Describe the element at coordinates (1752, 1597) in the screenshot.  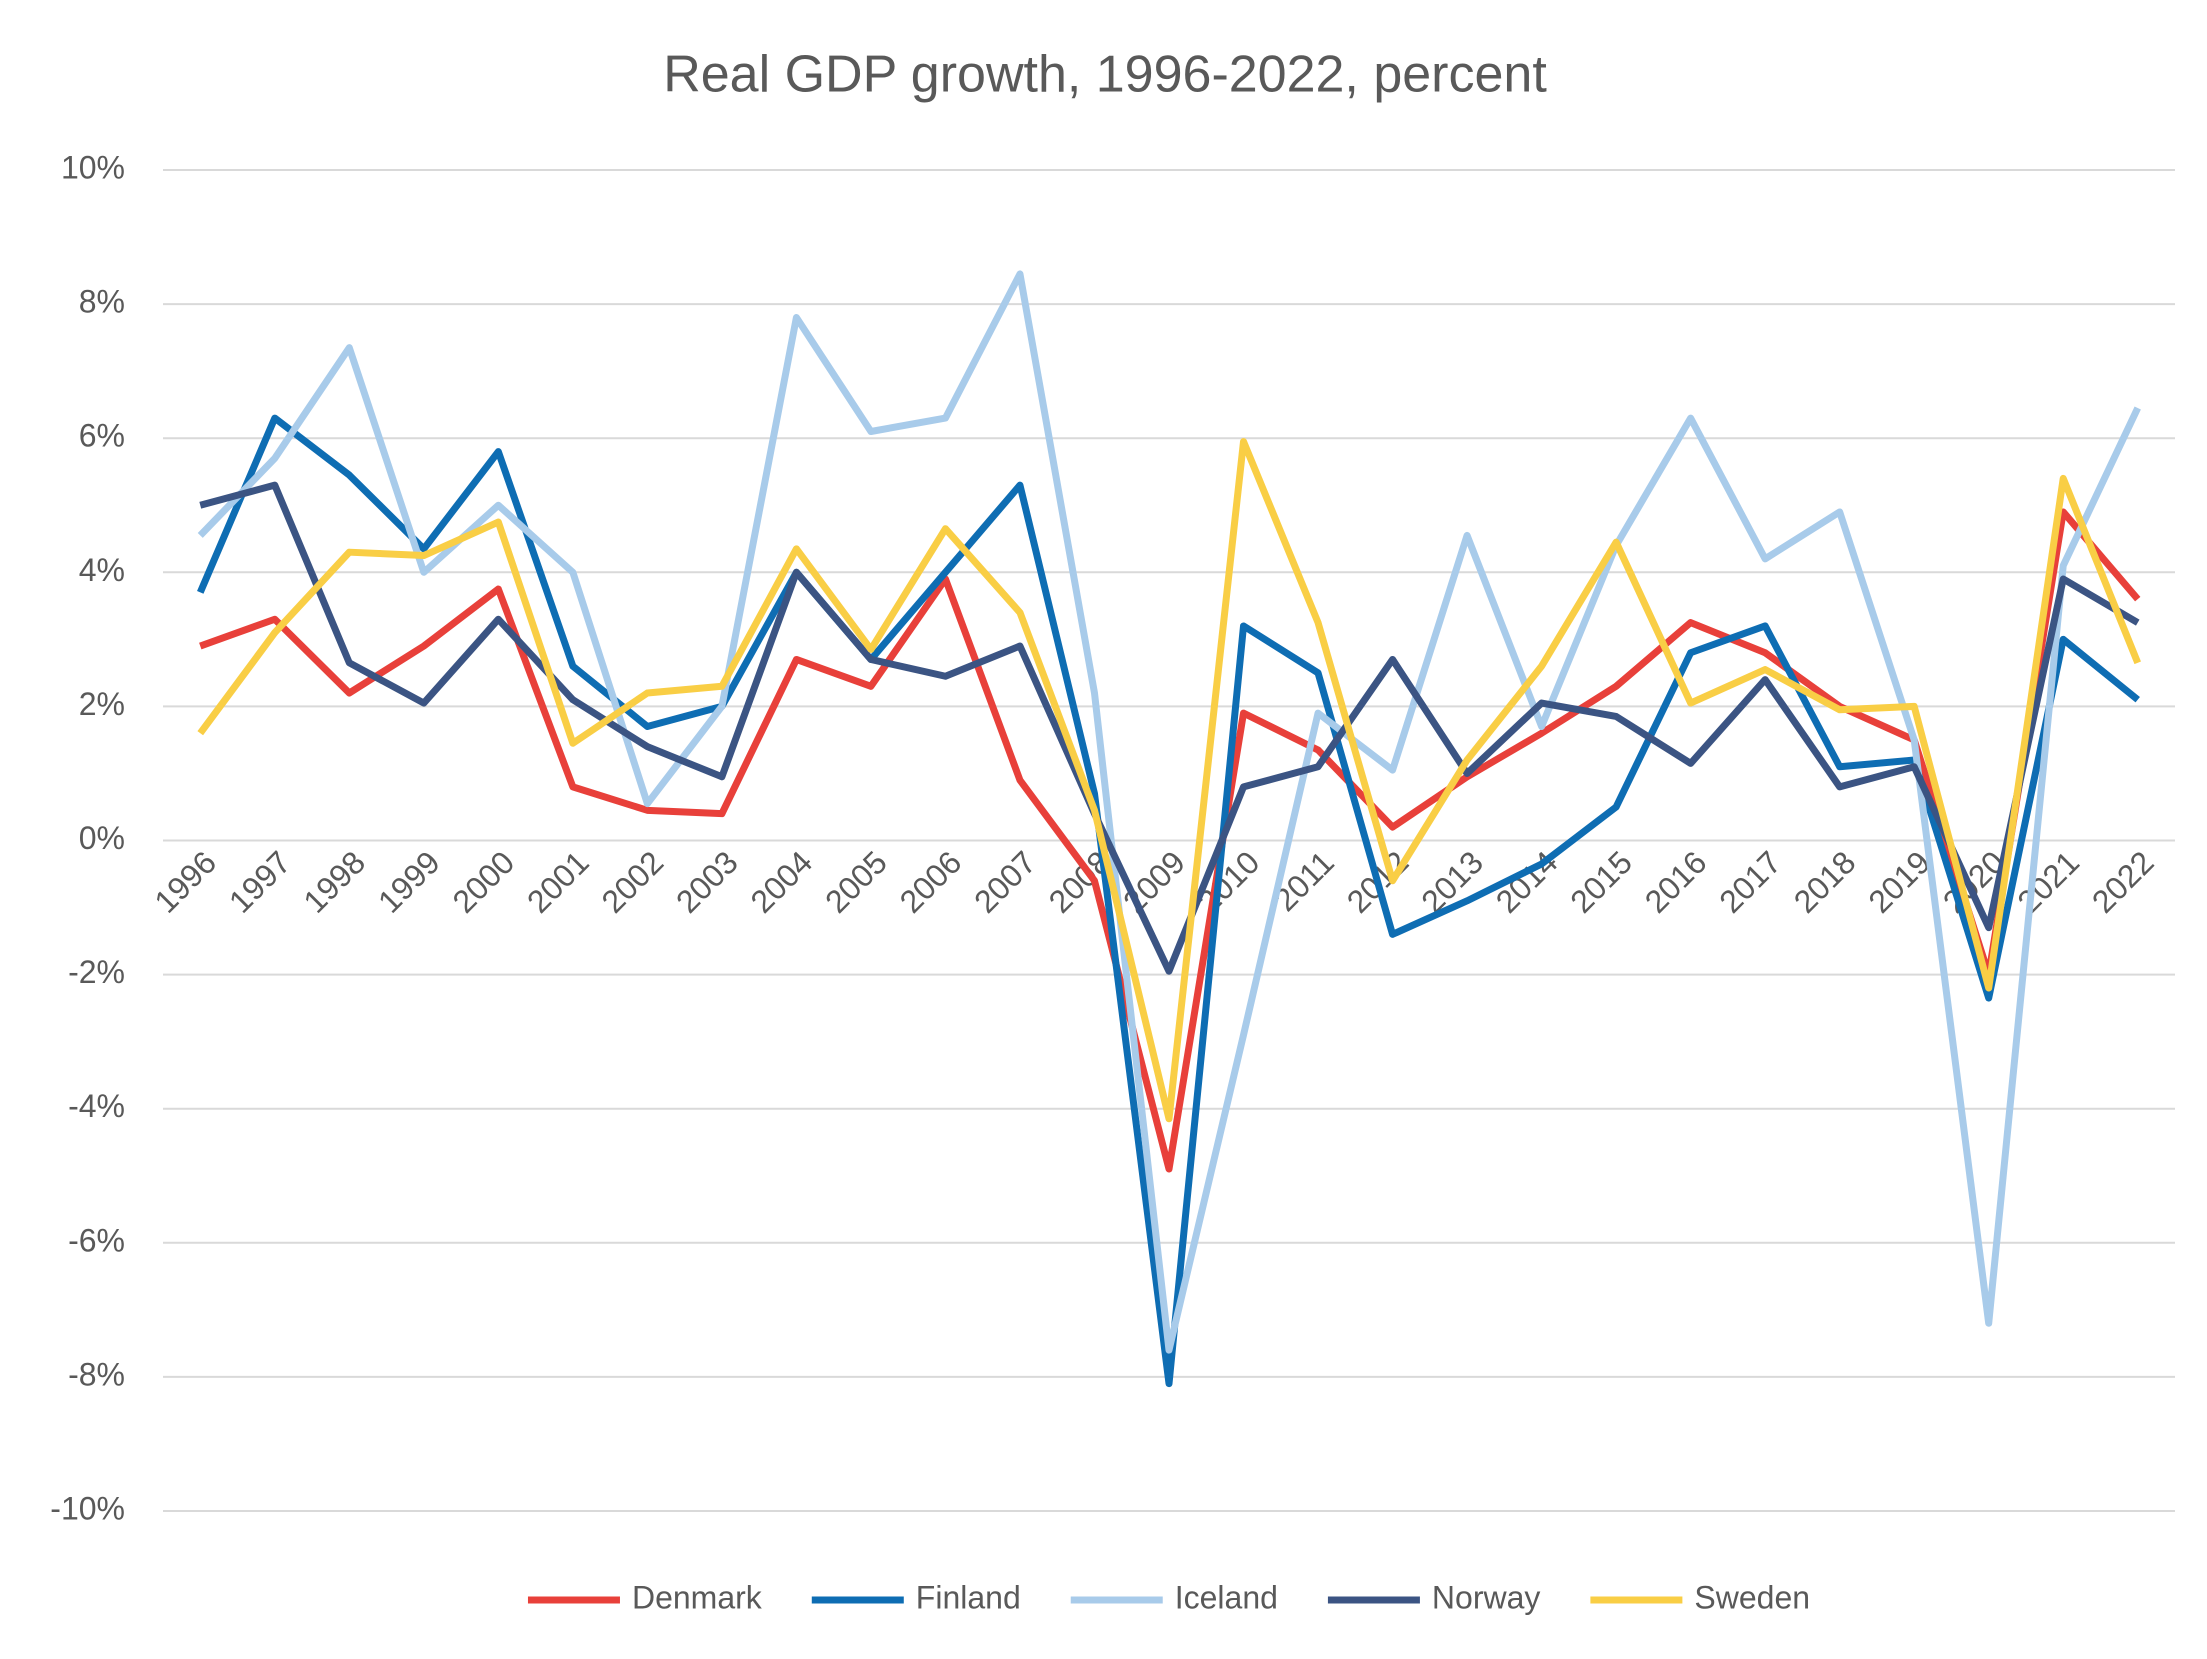
I see `legend-label: Sweden` at that location.